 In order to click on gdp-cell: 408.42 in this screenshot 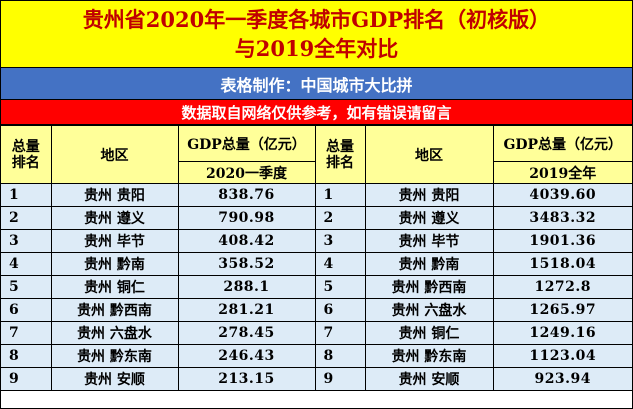, I will do `click(246, 241)`.